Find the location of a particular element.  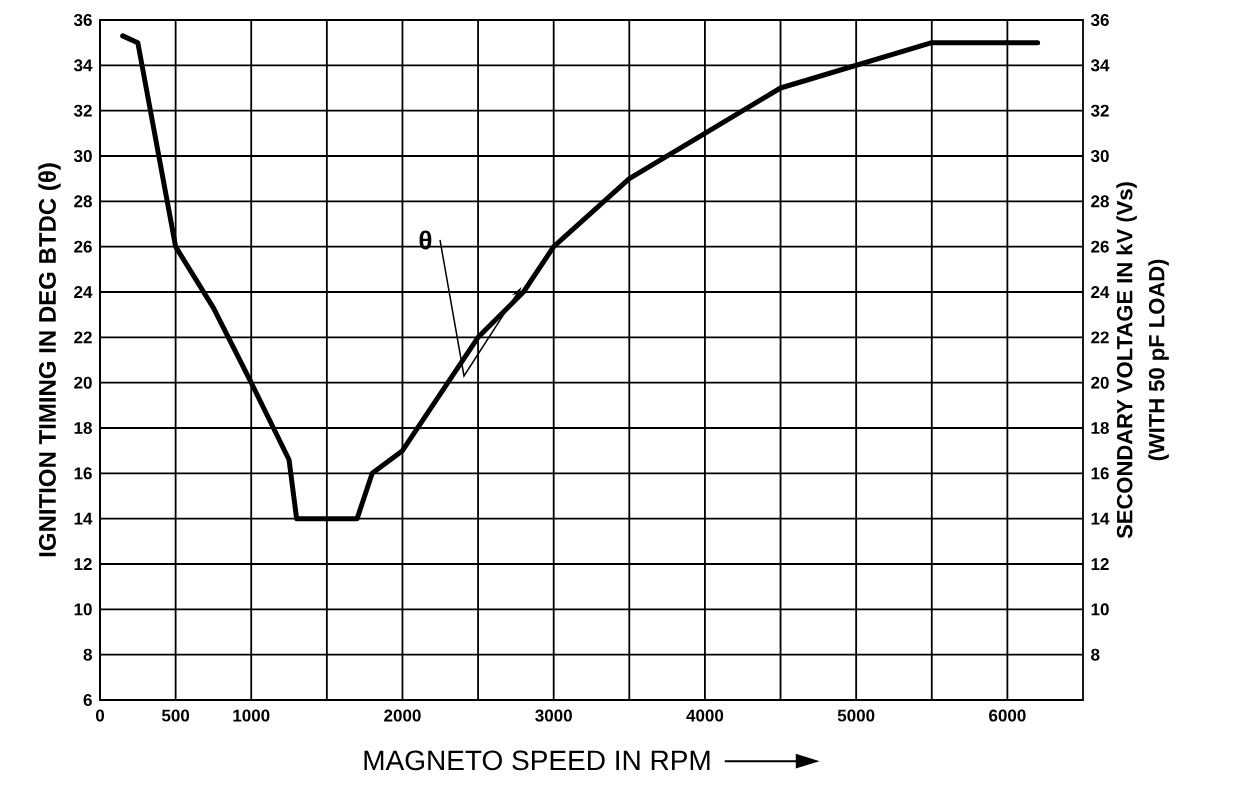

x-tick-label: 500 is located at coordinates (175, 715).